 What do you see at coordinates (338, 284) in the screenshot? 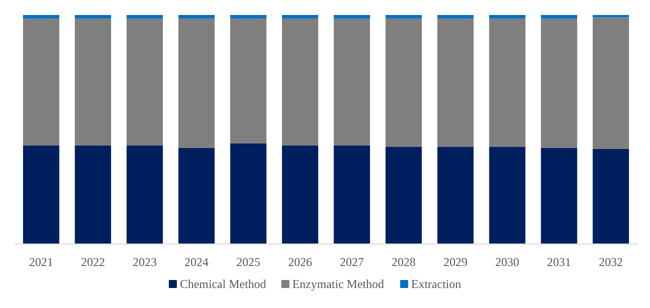
I see `legend-label: Enzymatic Method` at bounding box center [338, 284].